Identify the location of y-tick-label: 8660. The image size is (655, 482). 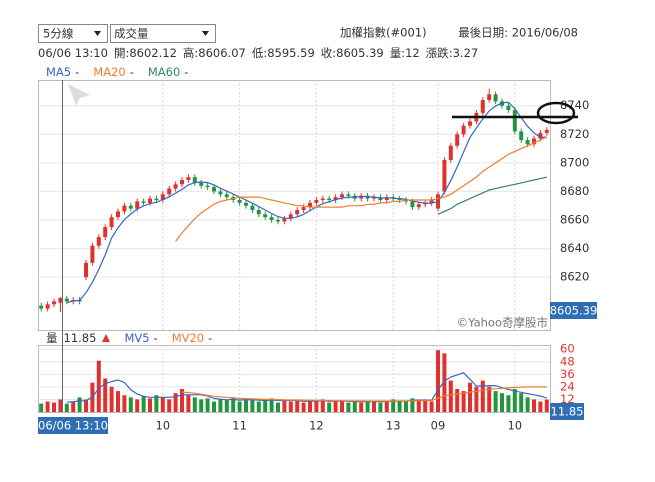
(574, 220).